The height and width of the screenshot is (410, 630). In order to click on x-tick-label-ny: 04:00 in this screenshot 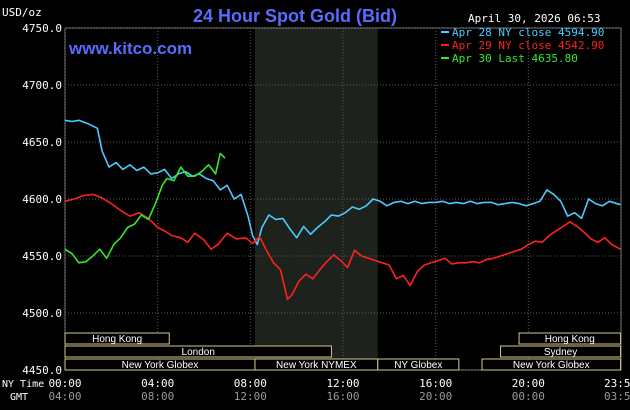, I will do `click(157, 383)`.